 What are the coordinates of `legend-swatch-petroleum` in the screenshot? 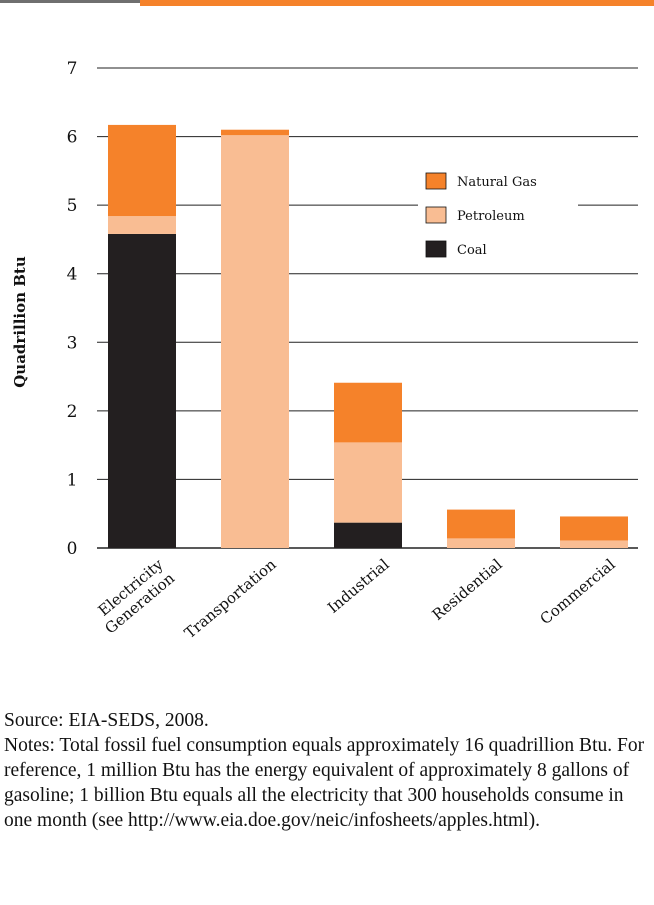 It's located at (436, 215).